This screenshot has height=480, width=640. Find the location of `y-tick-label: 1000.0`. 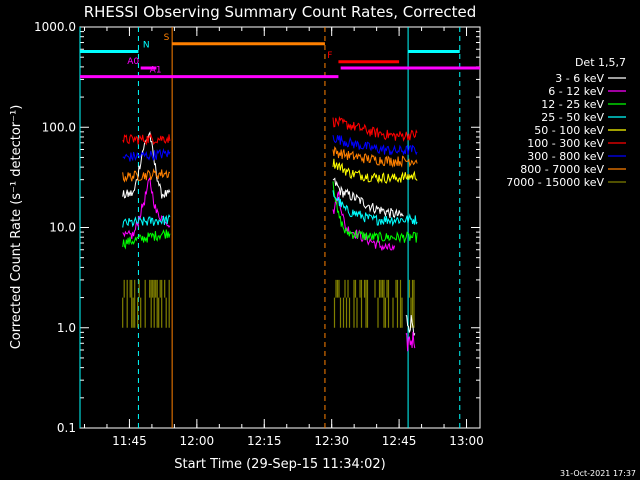

y-tick-label: 1000.0 is located at coordinates (55, 27).